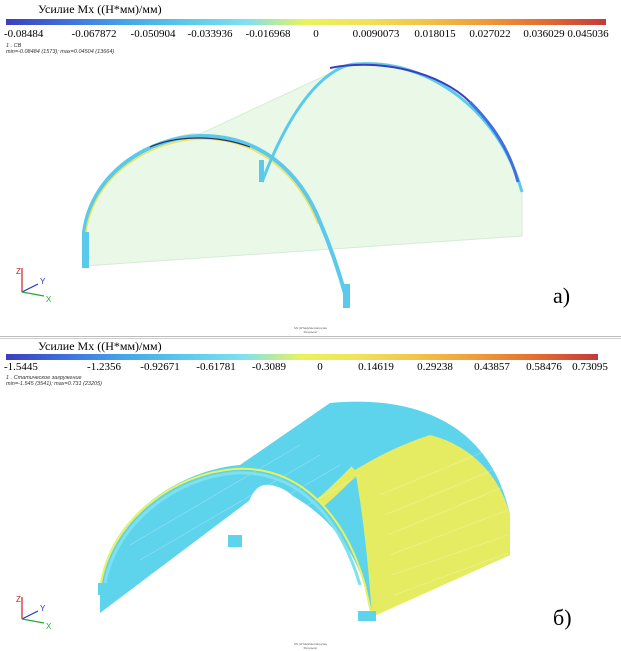  I want to click on mesh-lines, so click(319, 520).